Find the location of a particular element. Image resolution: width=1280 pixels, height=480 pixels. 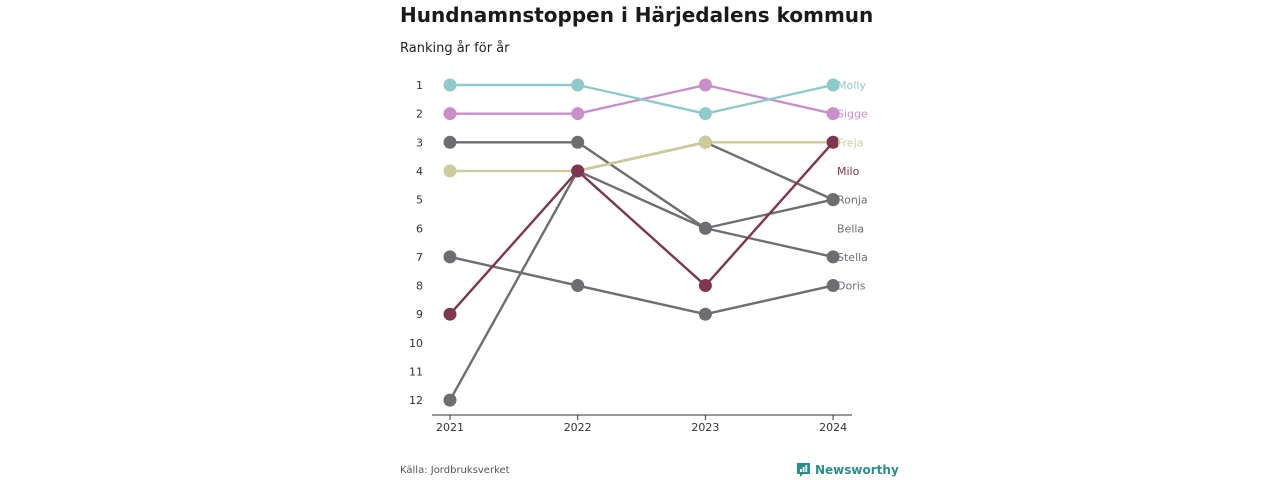

y-tick-label: 1 is located at coordinates (419, 85).